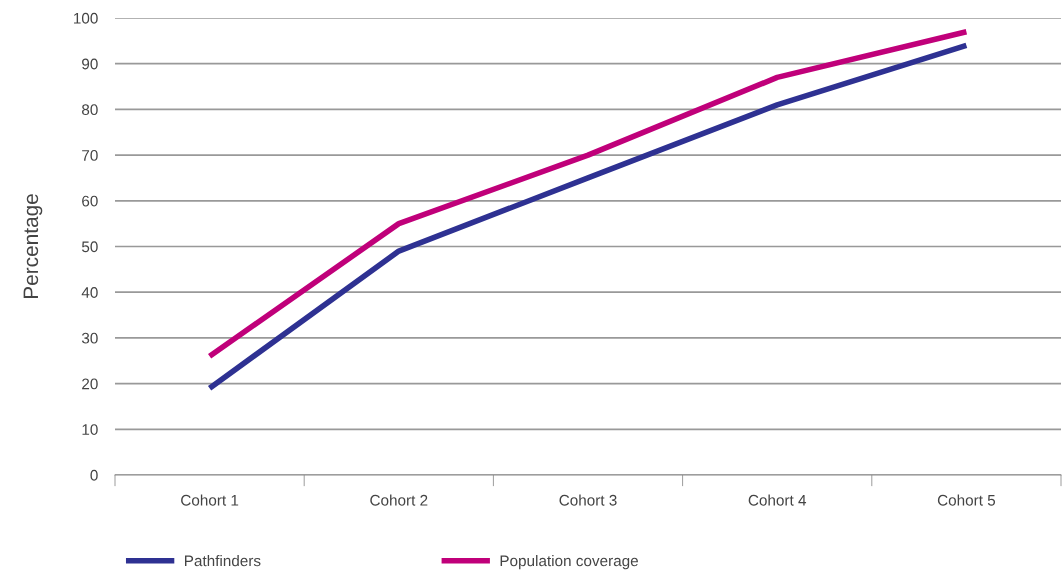  What do you see at coordinates (90, 155) in the screenshot?
I see `y-tick-label: 70` at bounding box center [90, 155].